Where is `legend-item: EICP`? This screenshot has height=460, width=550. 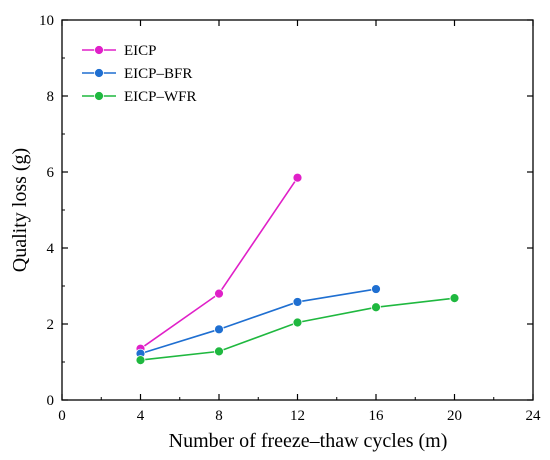 legend-item: EICP is located at coordinates (119, 51).